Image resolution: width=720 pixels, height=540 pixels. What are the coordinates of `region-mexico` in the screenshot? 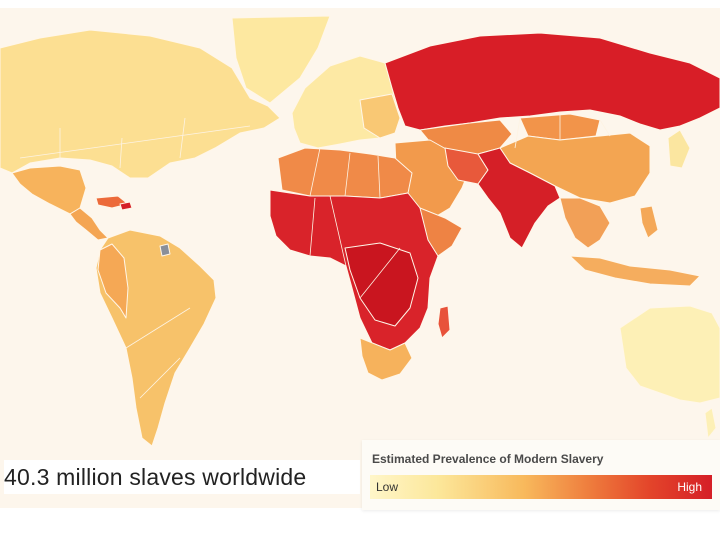 It's located at (49, 190).